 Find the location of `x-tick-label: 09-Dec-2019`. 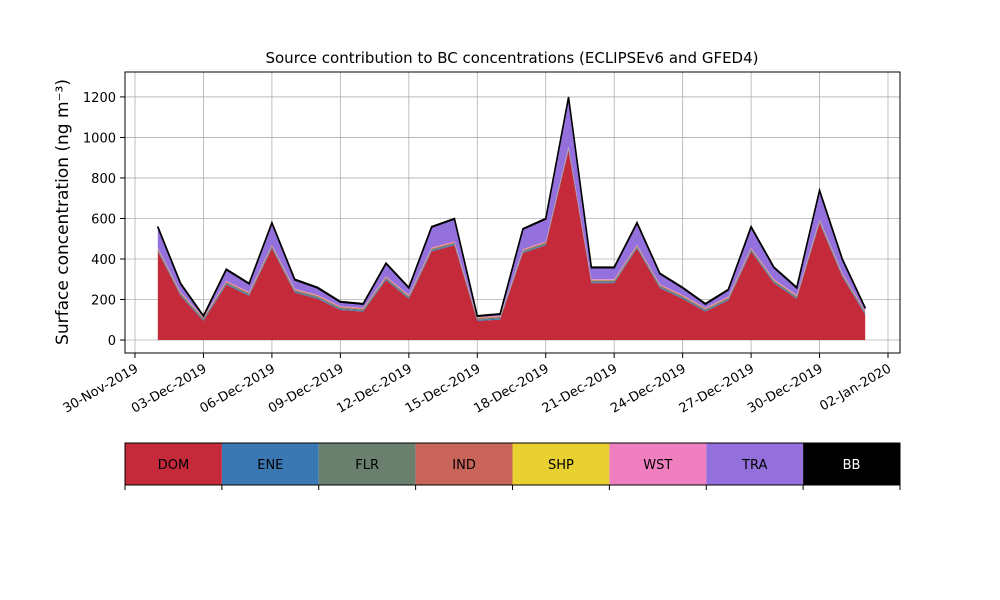

x-tick-label: 09-Dec-2019 is located at coordinates (306, 388).